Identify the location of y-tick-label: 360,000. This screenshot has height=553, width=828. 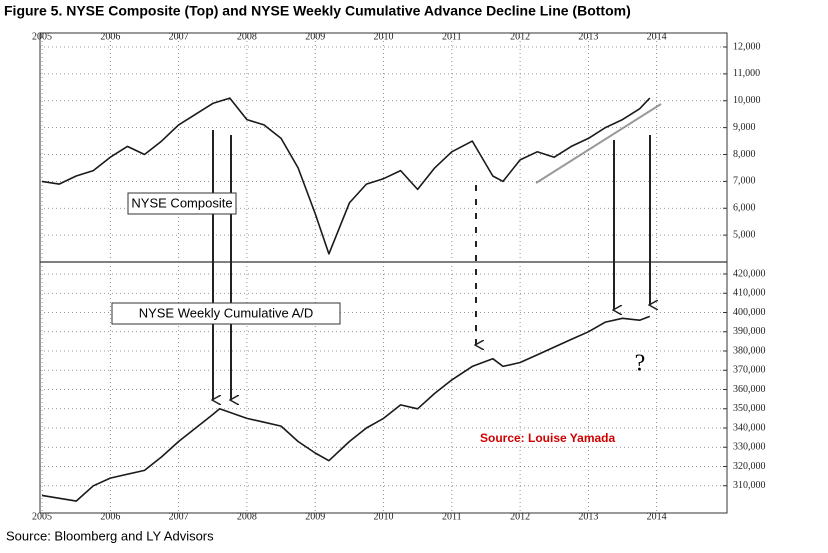
(749, 389).